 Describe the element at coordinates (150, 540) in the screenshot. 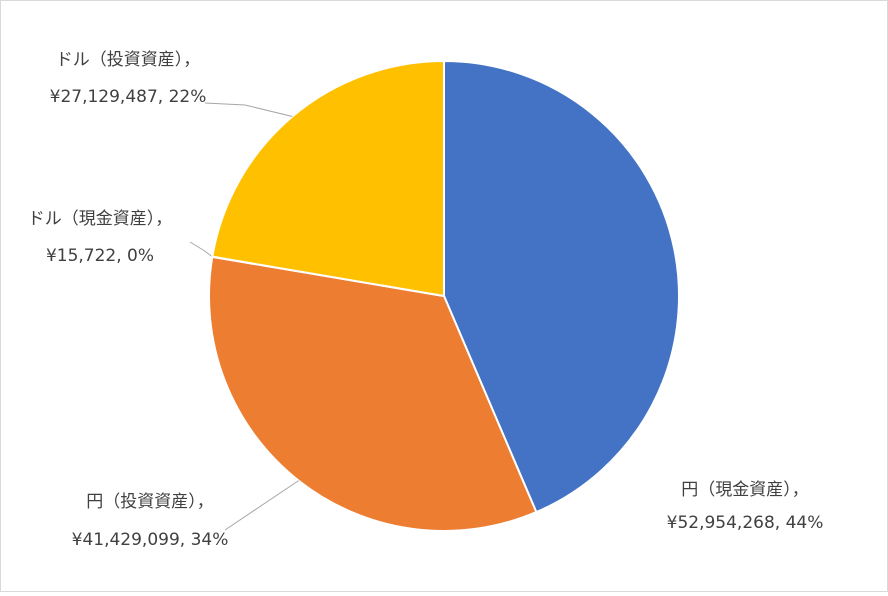

I see `data-label-value: ¥41,429,099, 34%` at that location.